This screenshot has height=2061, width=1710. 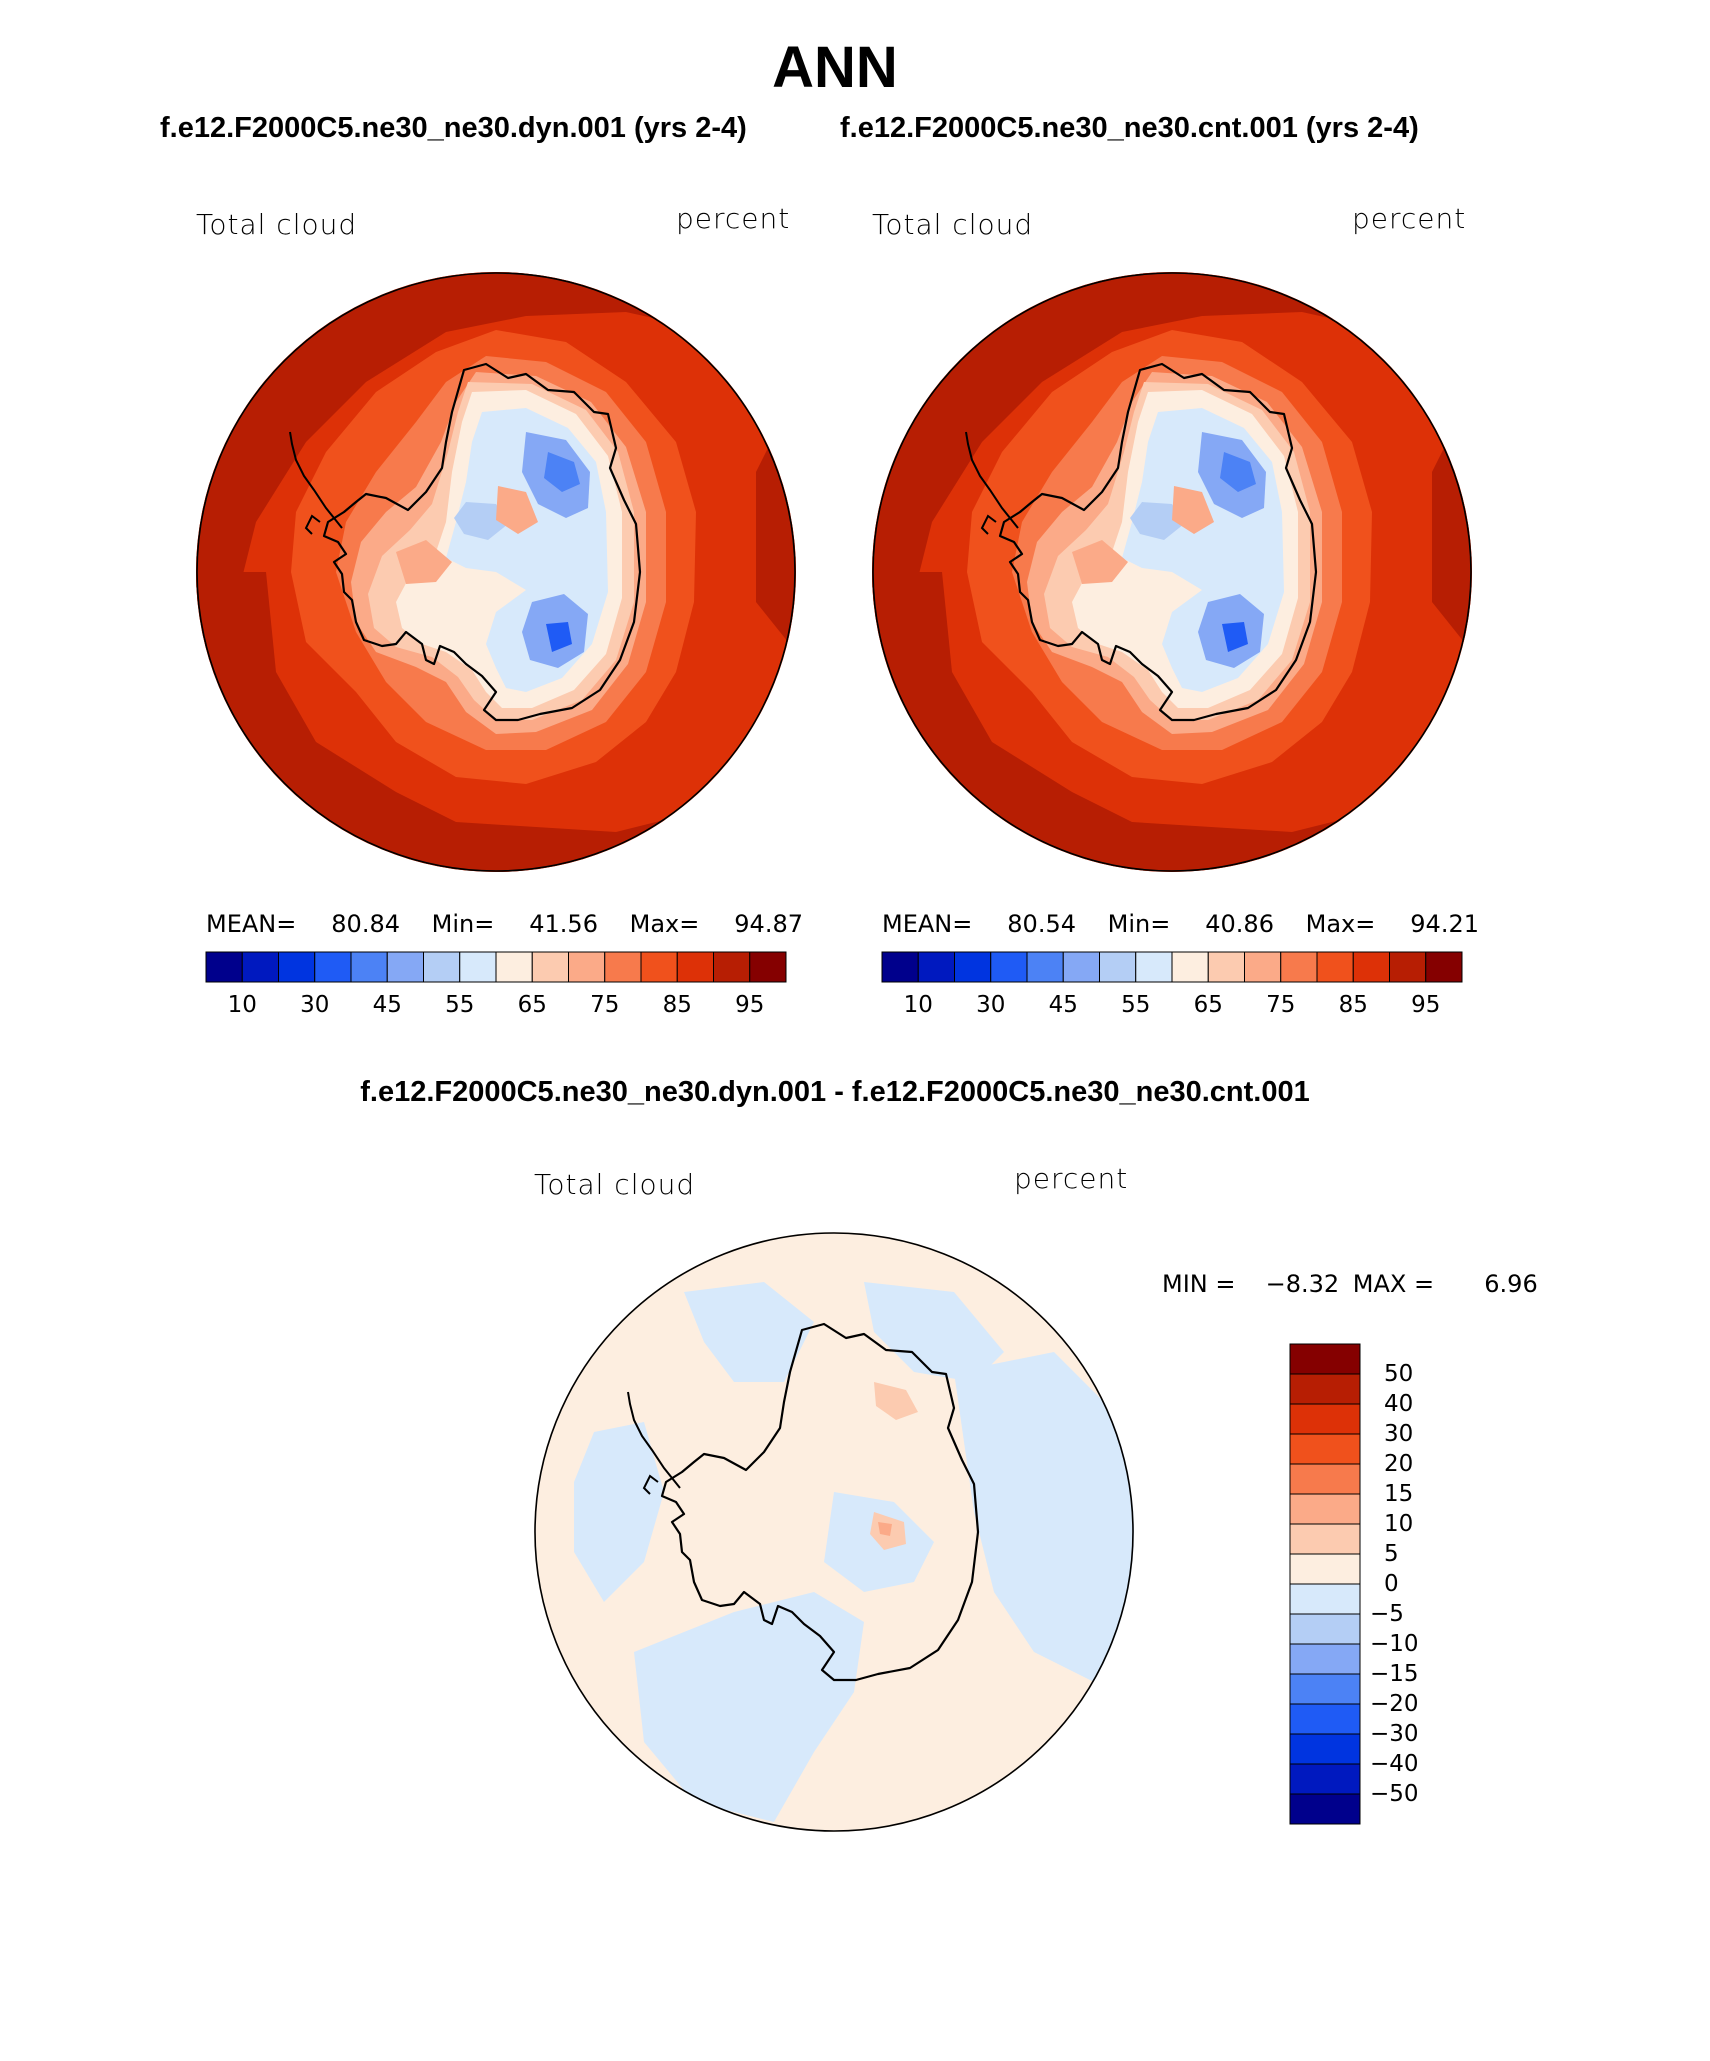 I want to click on panel1-variable-label: Total cloud, so click(x=277, y=224).